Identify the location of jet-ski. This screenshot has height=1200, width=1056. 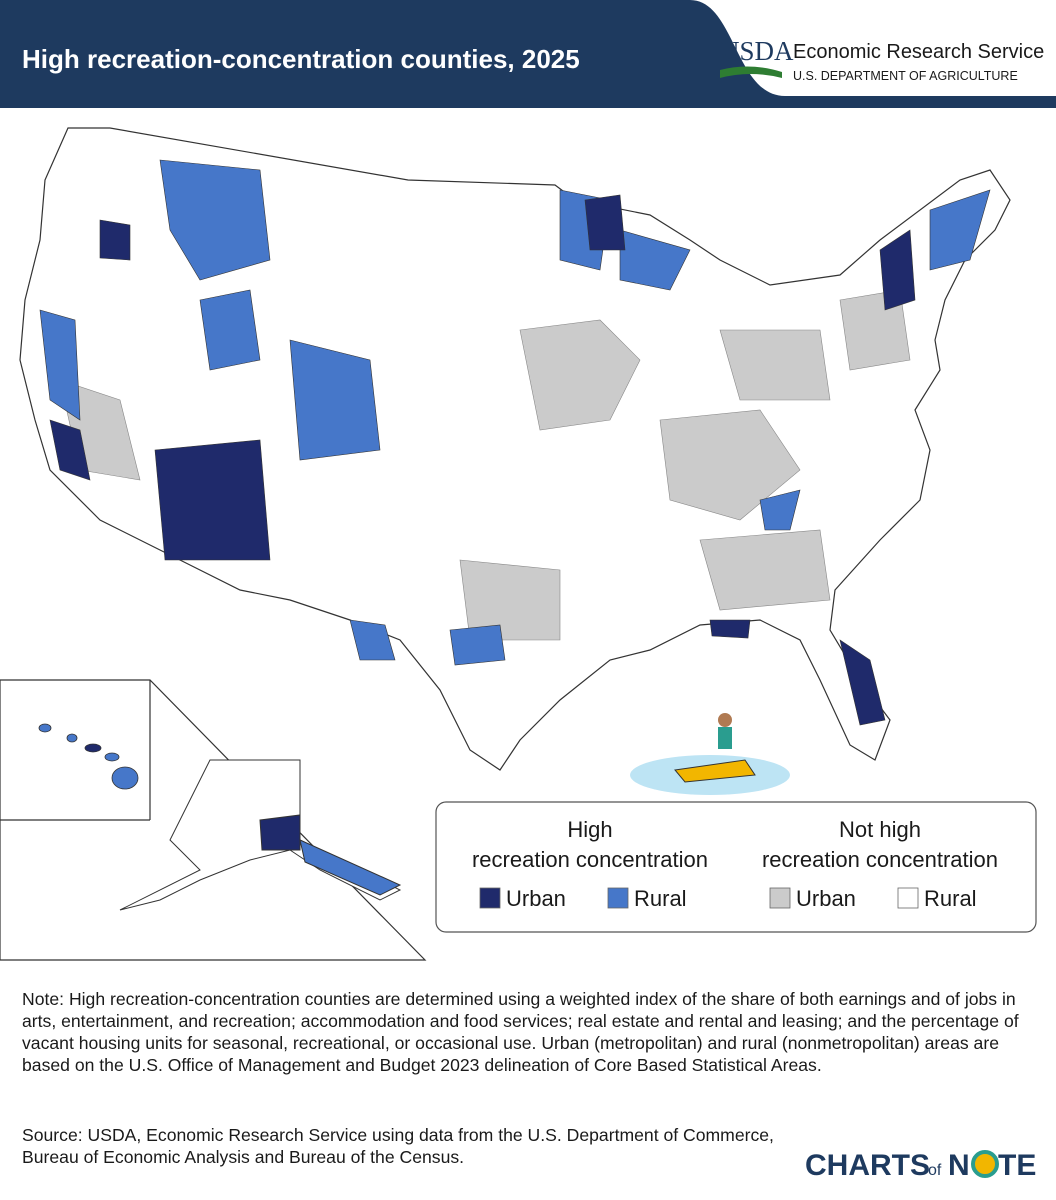
(710, 754).